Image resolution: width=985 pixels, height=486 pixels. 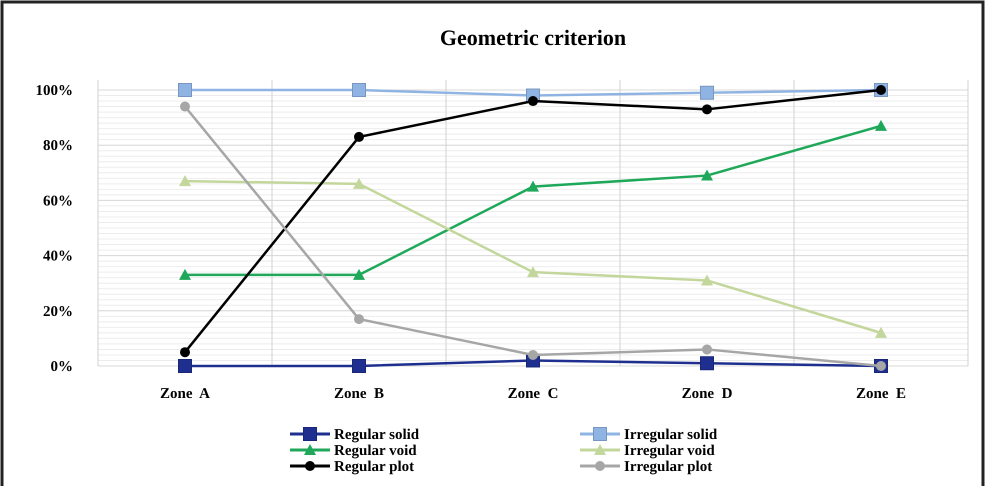 What do you see at coordinates (377, 435) in the screenshot?
I see `legend-label: Regular solid` at bounding box center [377, 435].